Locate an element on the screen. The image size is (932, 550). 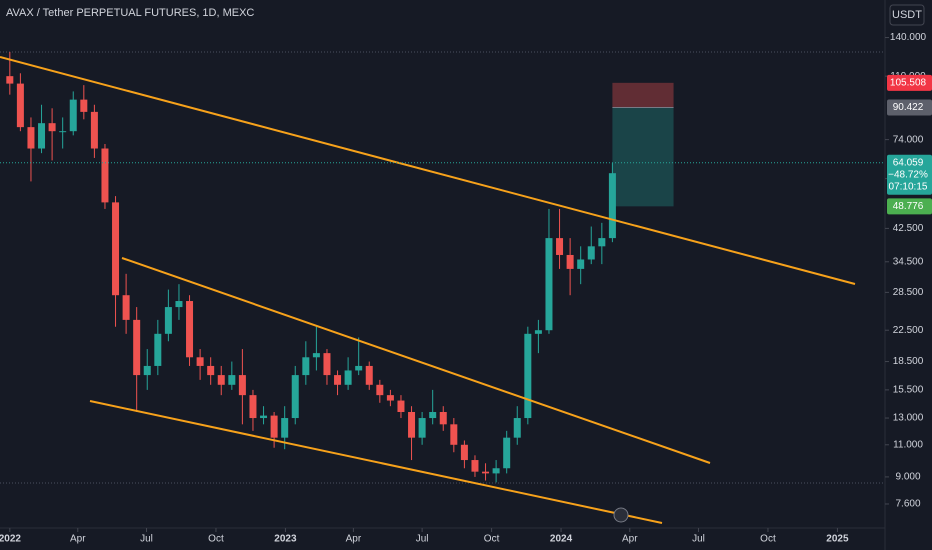
y-tick-label: 13.000 is located at coordinates (908, 418).